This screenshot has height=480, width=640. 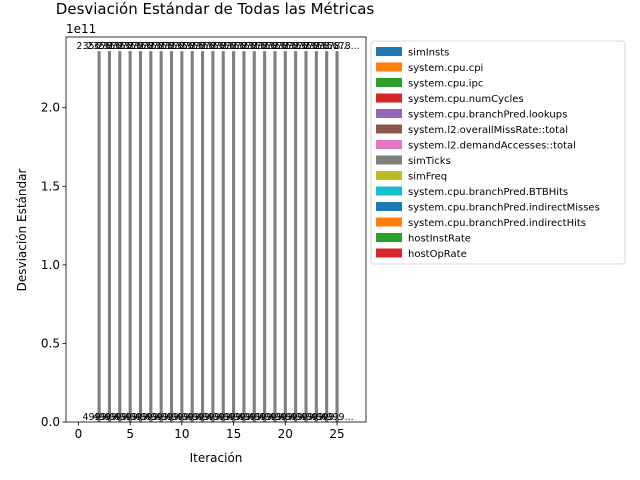 I want to click on legend-label-siminsts: simInsts, so click(x=428, y=53).